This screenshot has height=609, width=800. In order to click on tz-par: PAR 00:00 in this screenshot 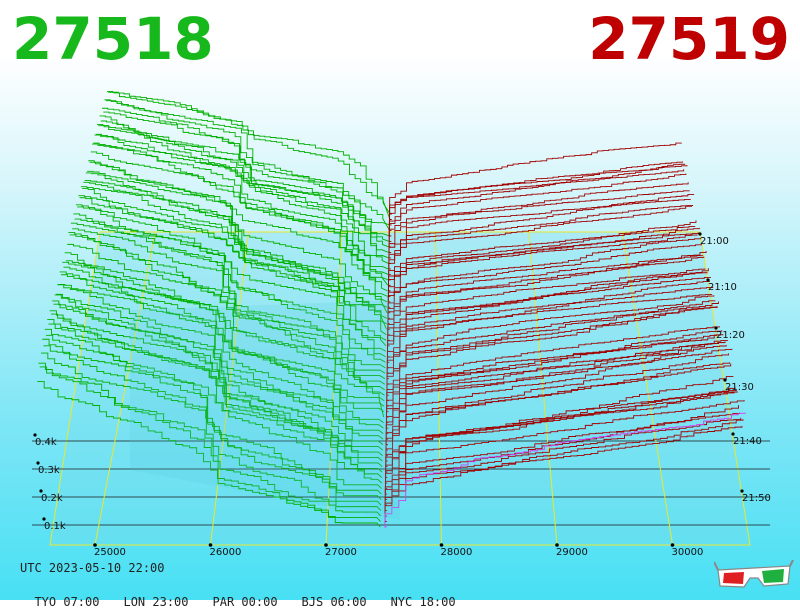, I will do `click(245, 602)`.